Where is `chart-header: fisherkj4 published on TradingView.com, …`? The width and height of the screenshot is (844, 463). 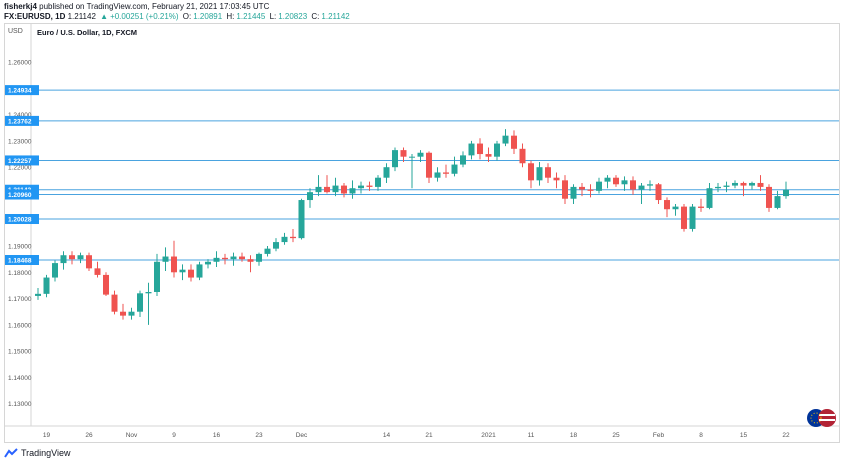
chart-header: fisherkj4 published on TradingView.com, … is located at coordinates (178, 12).